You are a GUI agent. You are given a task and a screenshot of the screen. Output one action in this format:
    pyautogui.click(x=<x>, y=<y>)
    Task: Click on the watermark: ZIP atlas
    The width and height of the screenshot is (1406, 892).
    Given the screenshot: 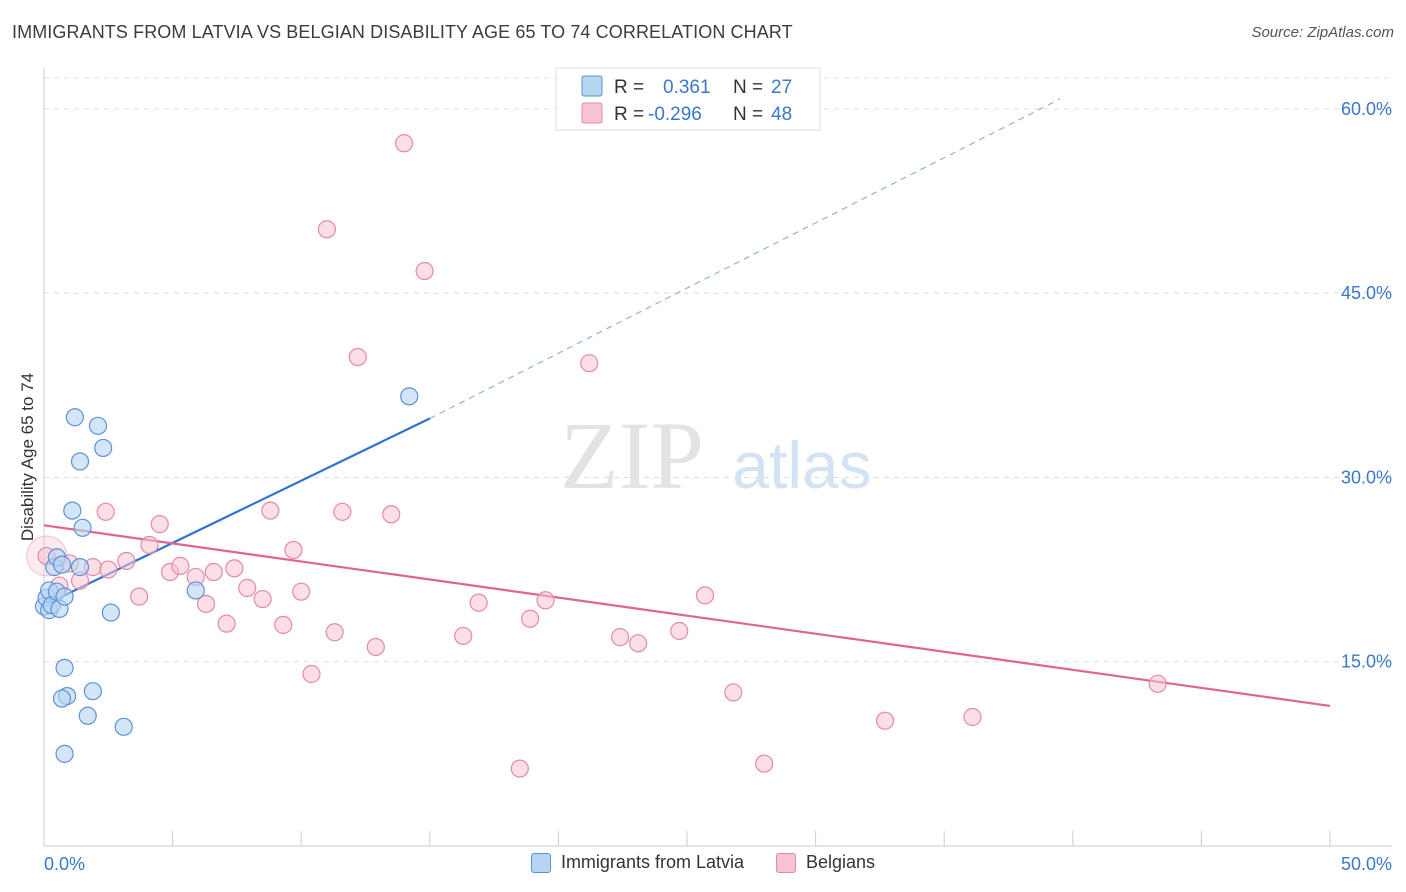 What is the action you would take?
    pyautogui.click(x=716, y=455)
    